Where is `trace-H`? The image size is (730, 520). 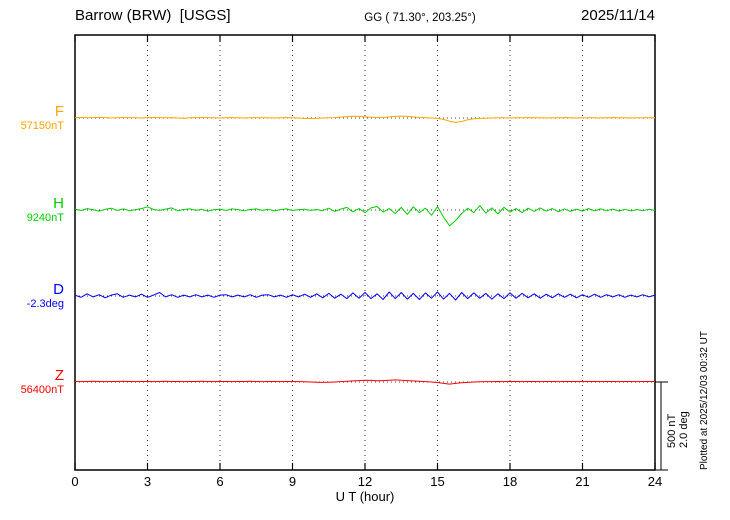
trace-H is located at coordinates (365, 216).